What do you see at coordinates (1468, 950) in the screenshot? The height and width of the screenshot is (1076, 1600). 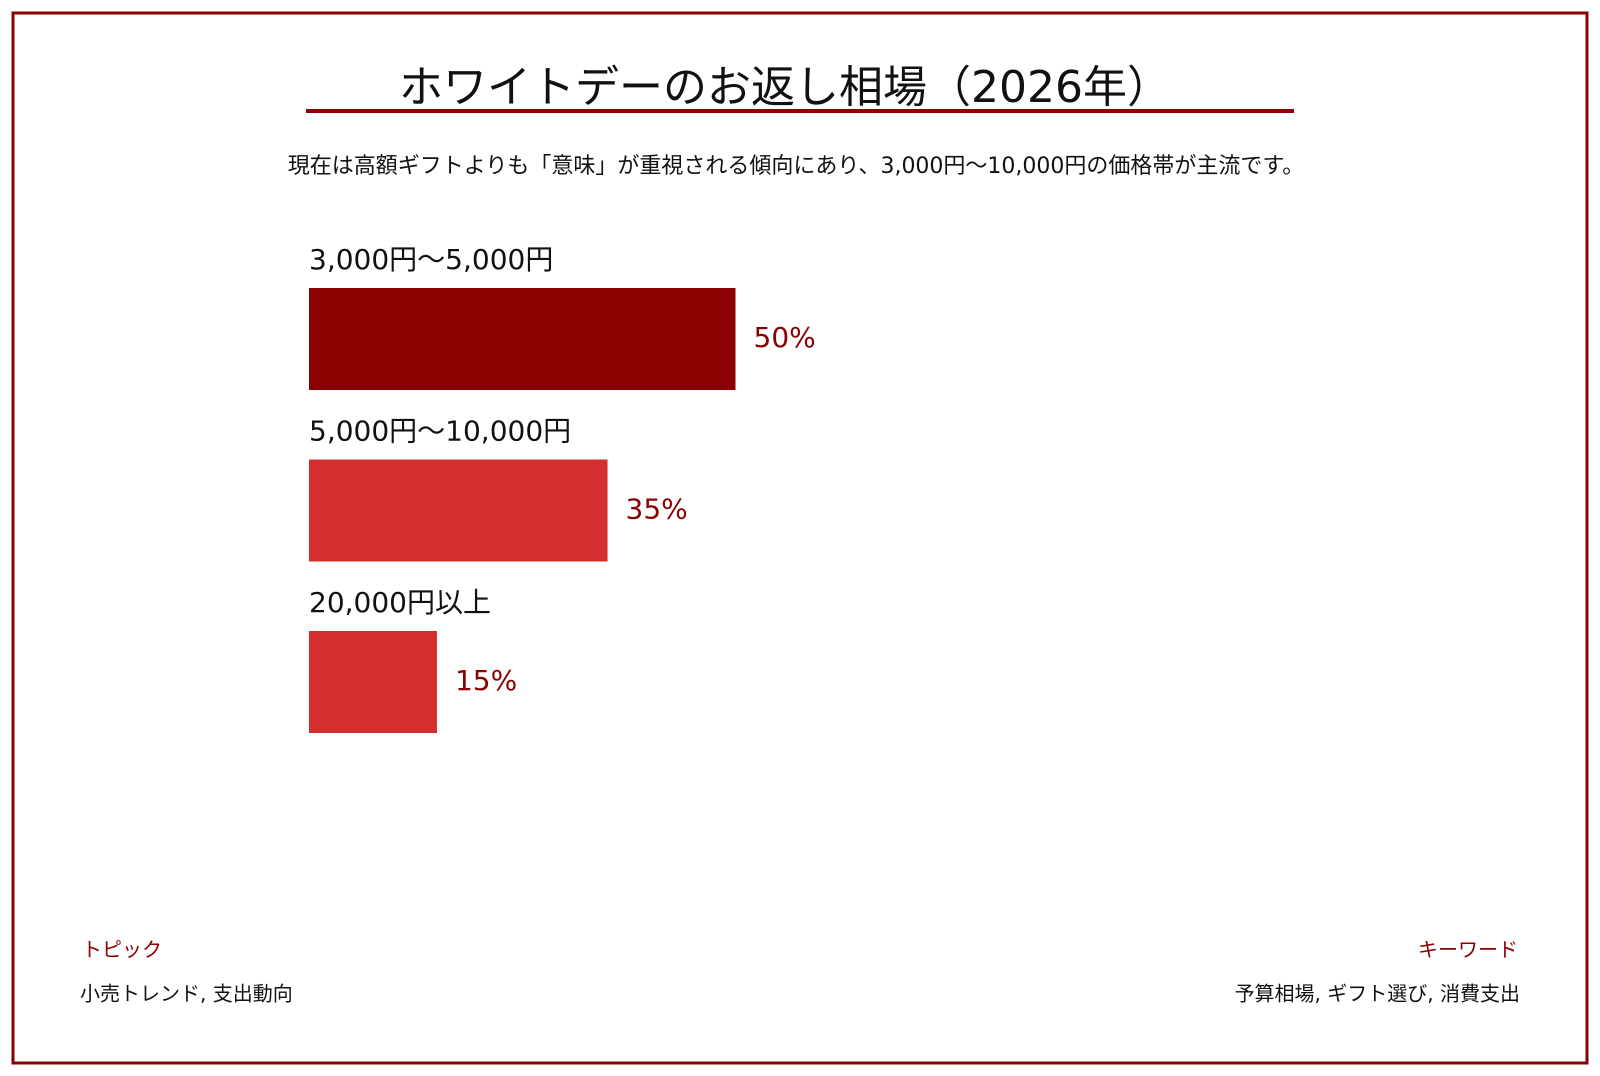 I see `keyword-heading: キーワード` at bounding box center [1468, 950].